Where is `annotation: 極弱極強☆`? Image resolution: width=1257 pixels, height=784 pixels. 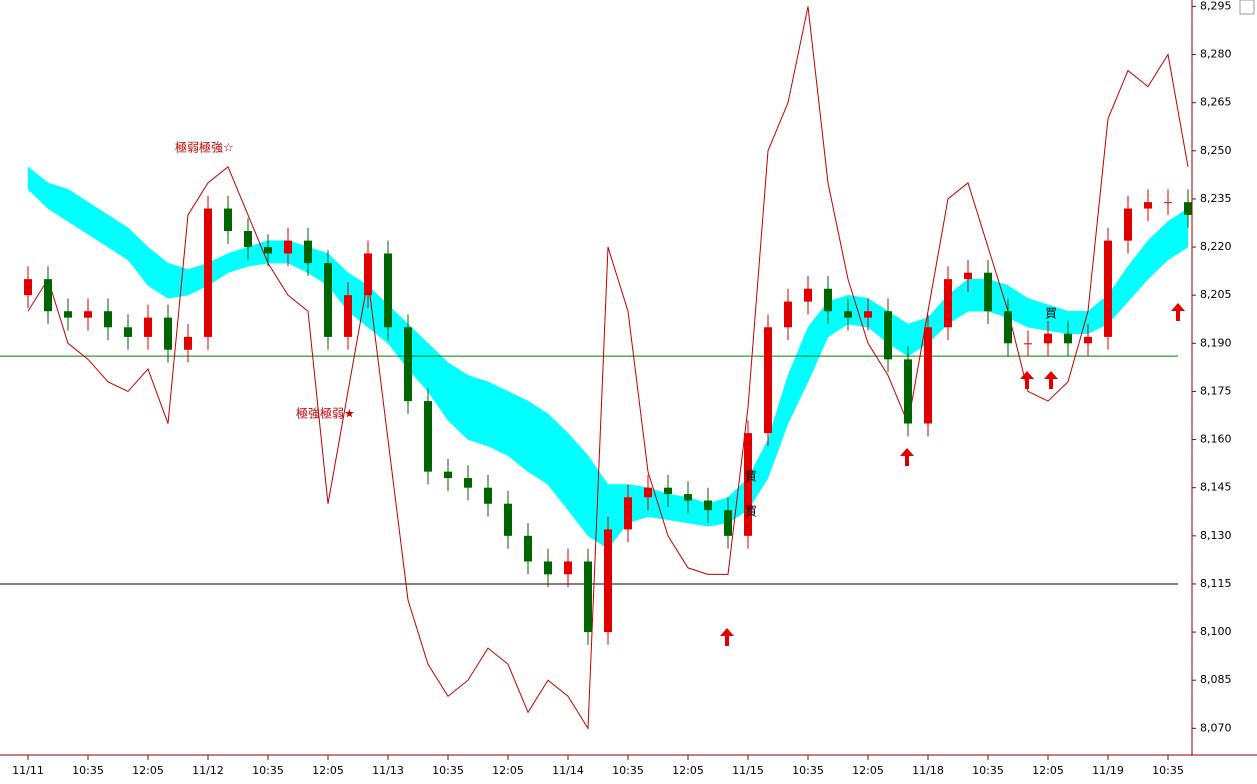 annotation: 極弱極強☆ is located at coordinates (204, 147).